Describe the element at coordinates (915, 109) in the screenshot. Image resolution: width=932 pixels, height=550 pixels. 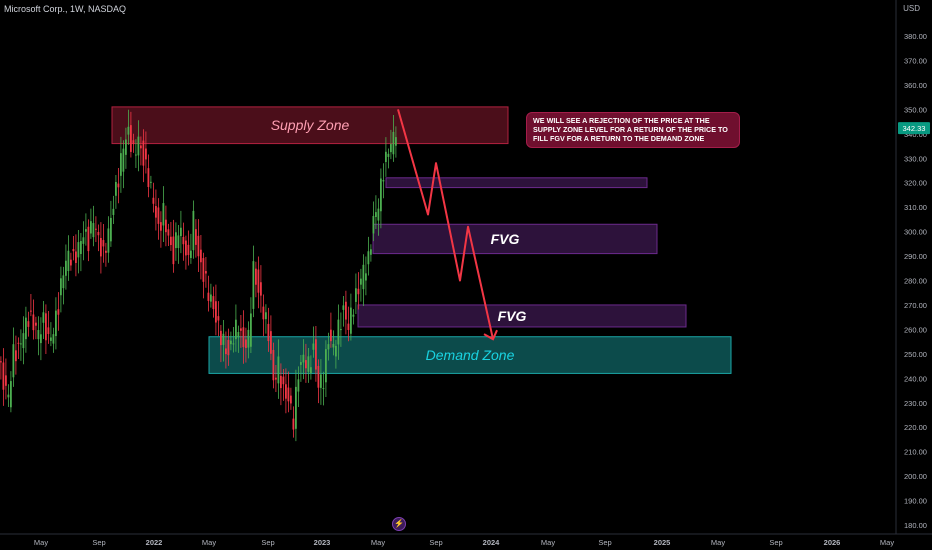
I see `price-tick-label: 350.00` at that location.